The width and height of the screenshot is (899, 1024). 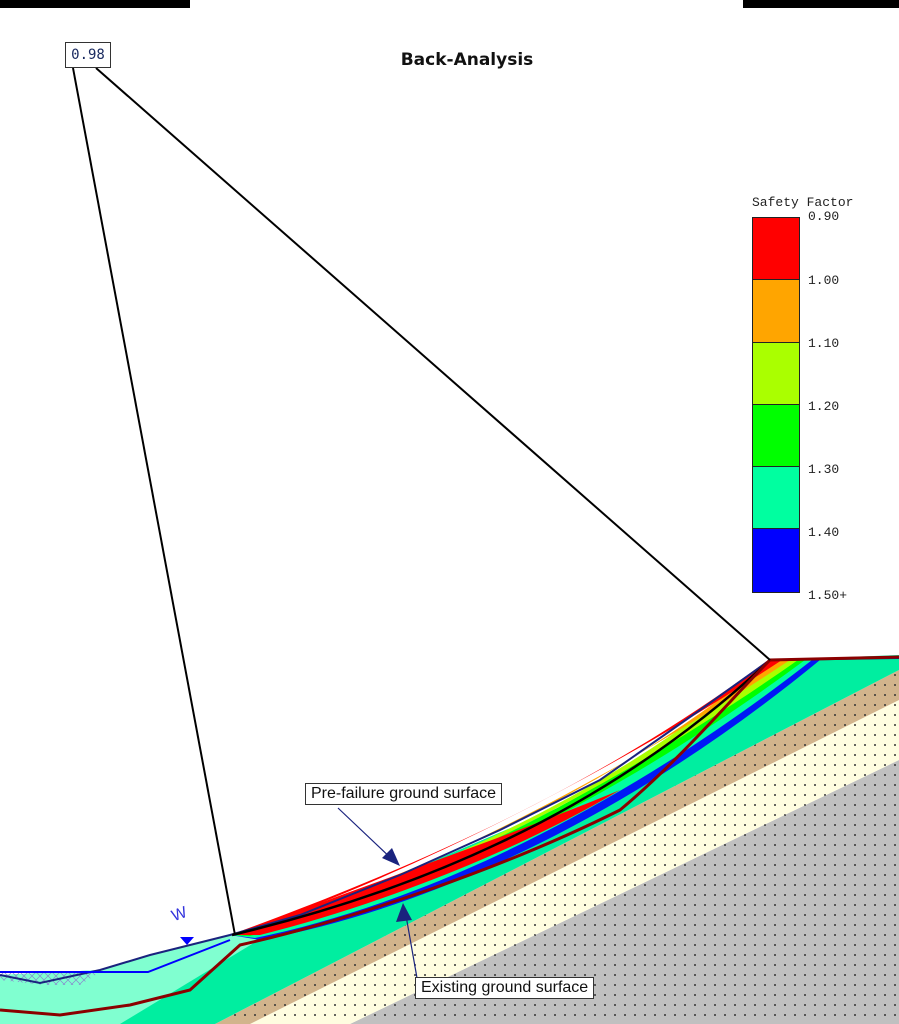 What do you see at coordinates (776, 249) in the screenshot?
I see `legend-swatch-red` at bounding box center [776, 249].